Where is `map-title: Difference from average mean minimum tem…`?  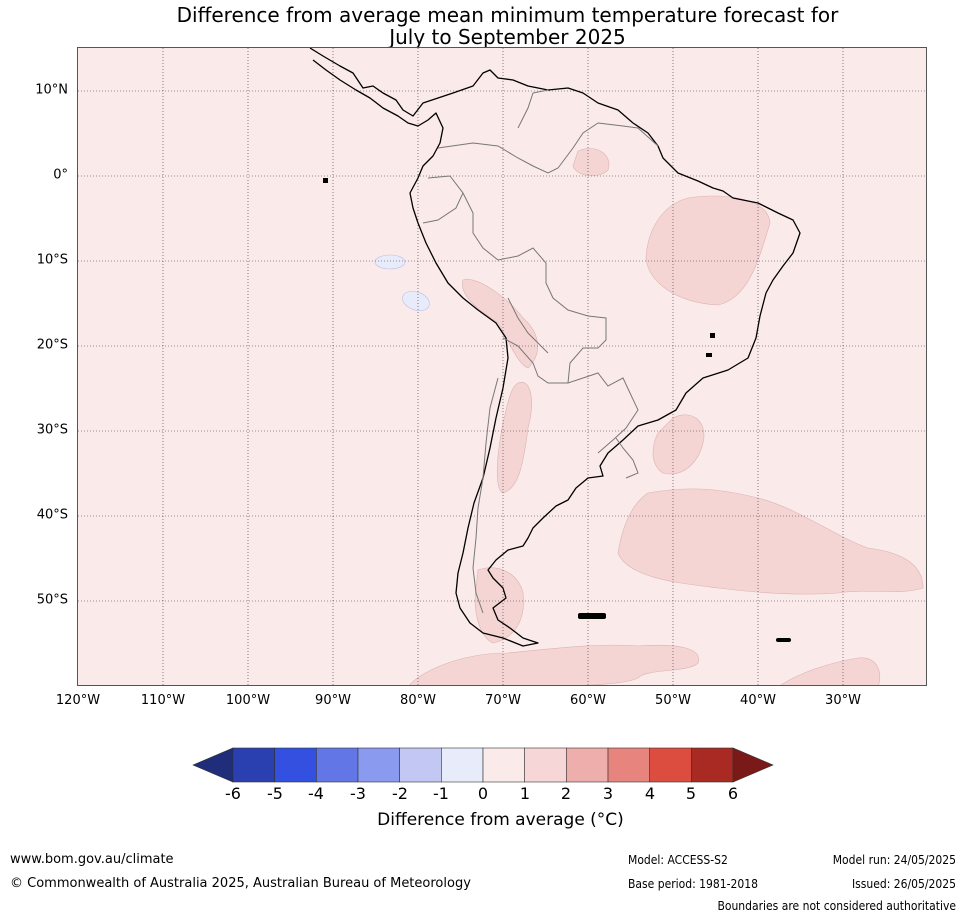
map-title: Difference from average mean minimum tem… is located at coordinates (482, 26).